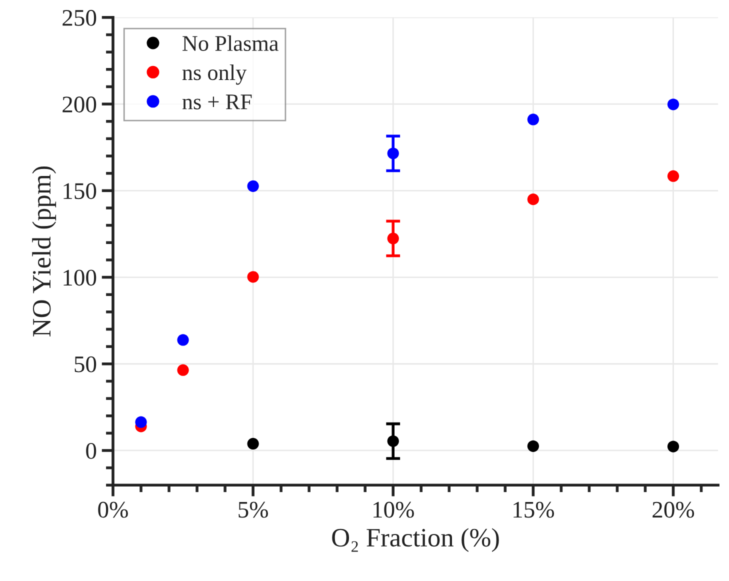 The image size is (729, 581). What do you see at coordinates (80, 191) in the screenshot?
I see `y-tick-label: 150` at bounding box center [80, 191].